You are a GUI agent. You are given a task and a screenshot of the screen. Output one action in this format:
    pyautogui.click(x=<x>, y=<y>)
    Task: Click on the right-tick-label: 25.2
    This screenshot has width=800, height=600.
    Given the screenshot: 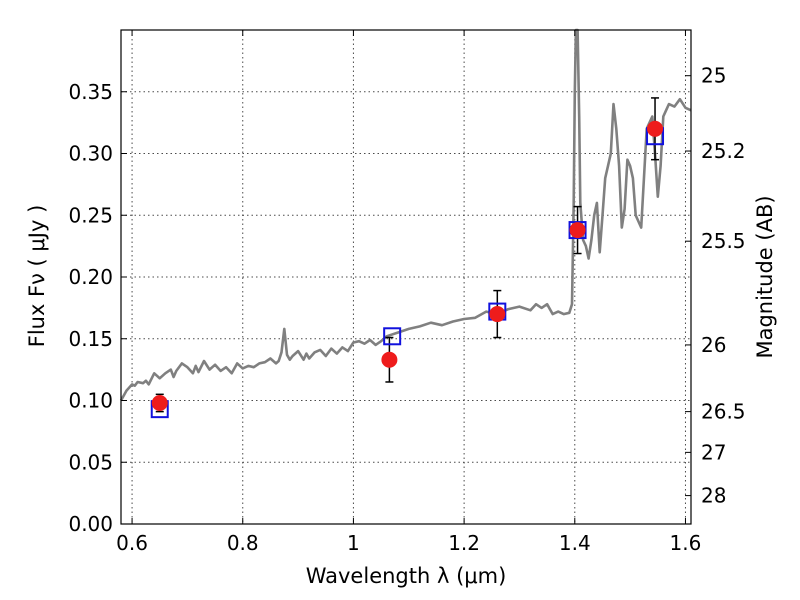 What is the action you would take?
    pyautogui.click(x=723, y=151)
    